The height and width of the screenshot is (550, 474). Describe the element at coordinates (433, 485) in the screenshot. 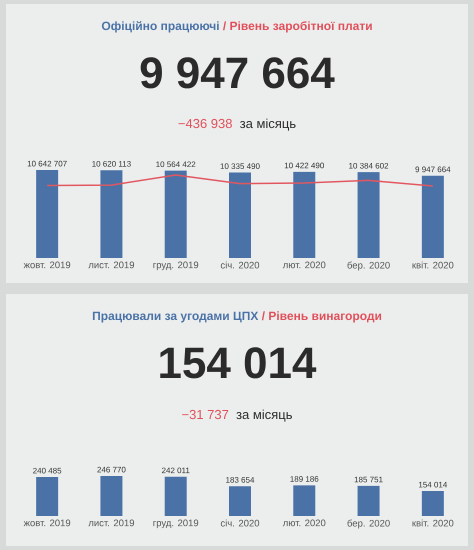

I see `data-label: 154 014` at that location.